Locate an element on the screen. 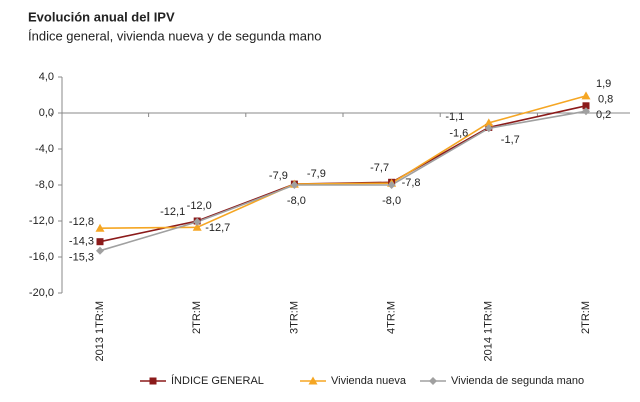  data-label: -12,0 is located at coordinates (199, 206).